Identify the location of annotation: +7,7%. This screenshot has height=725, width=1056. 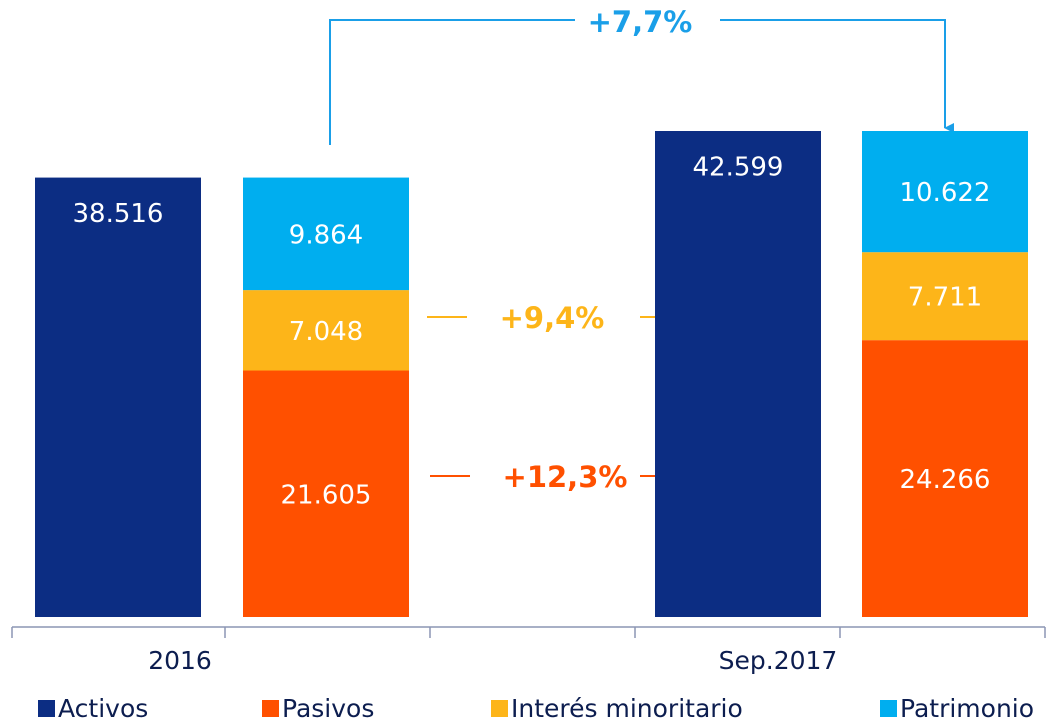
(640, 22).